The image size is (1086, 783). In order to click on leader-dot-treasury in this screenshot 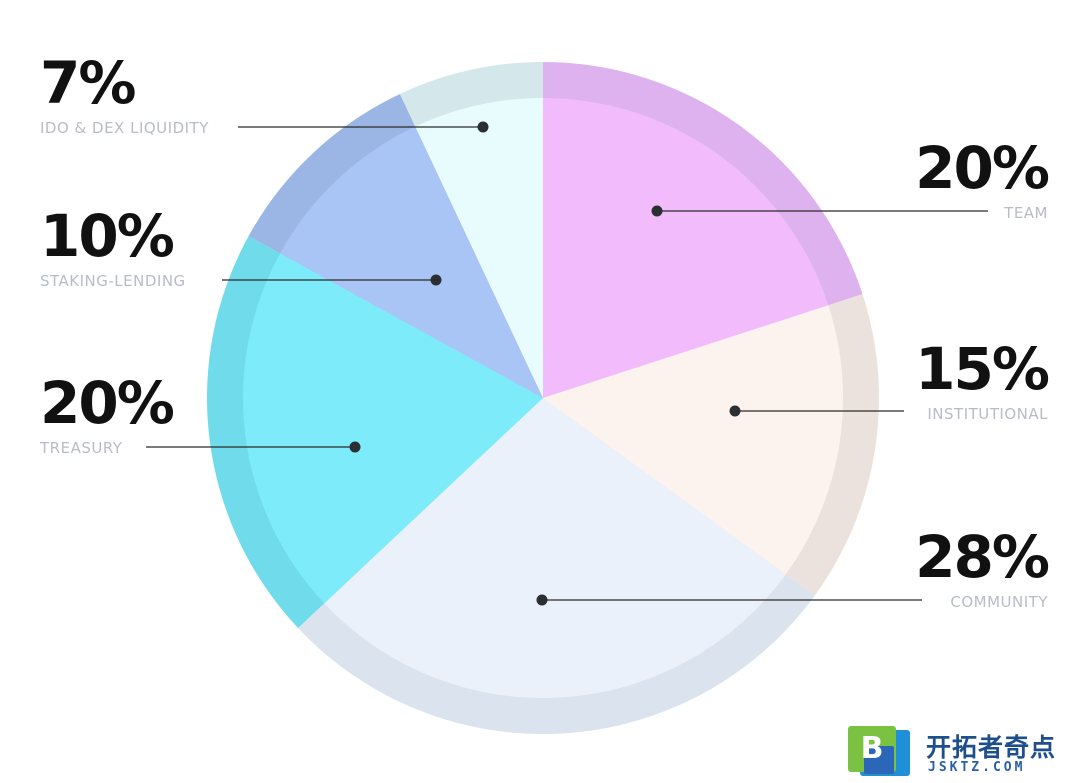, I will do `click(355, 447)`.